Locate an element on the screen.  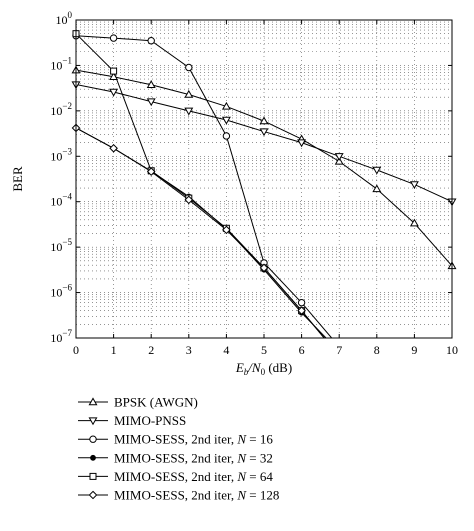
y-tick-exponent: −3 is located at coordinates (67, 151).